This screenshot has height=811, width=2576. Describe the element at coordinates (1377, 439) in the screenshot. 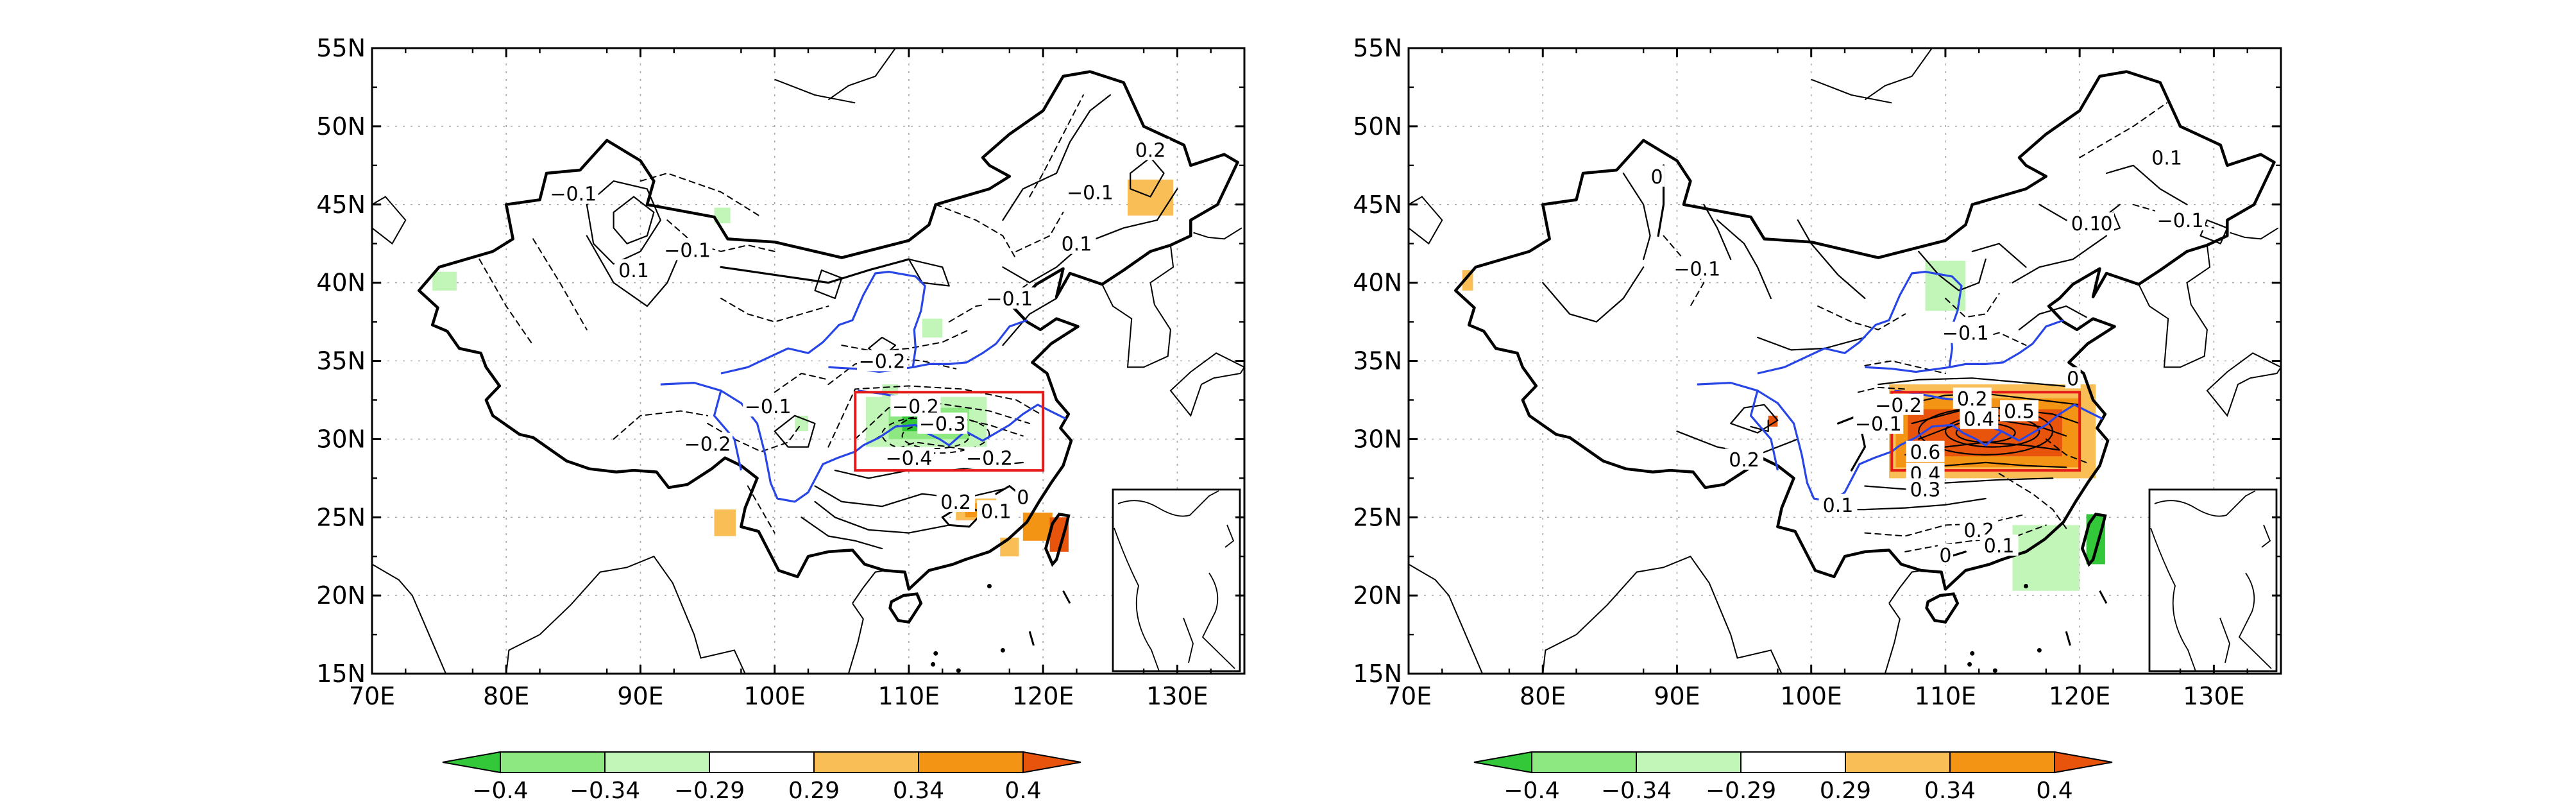

I see `lat-tick-label: 30N` at that location.